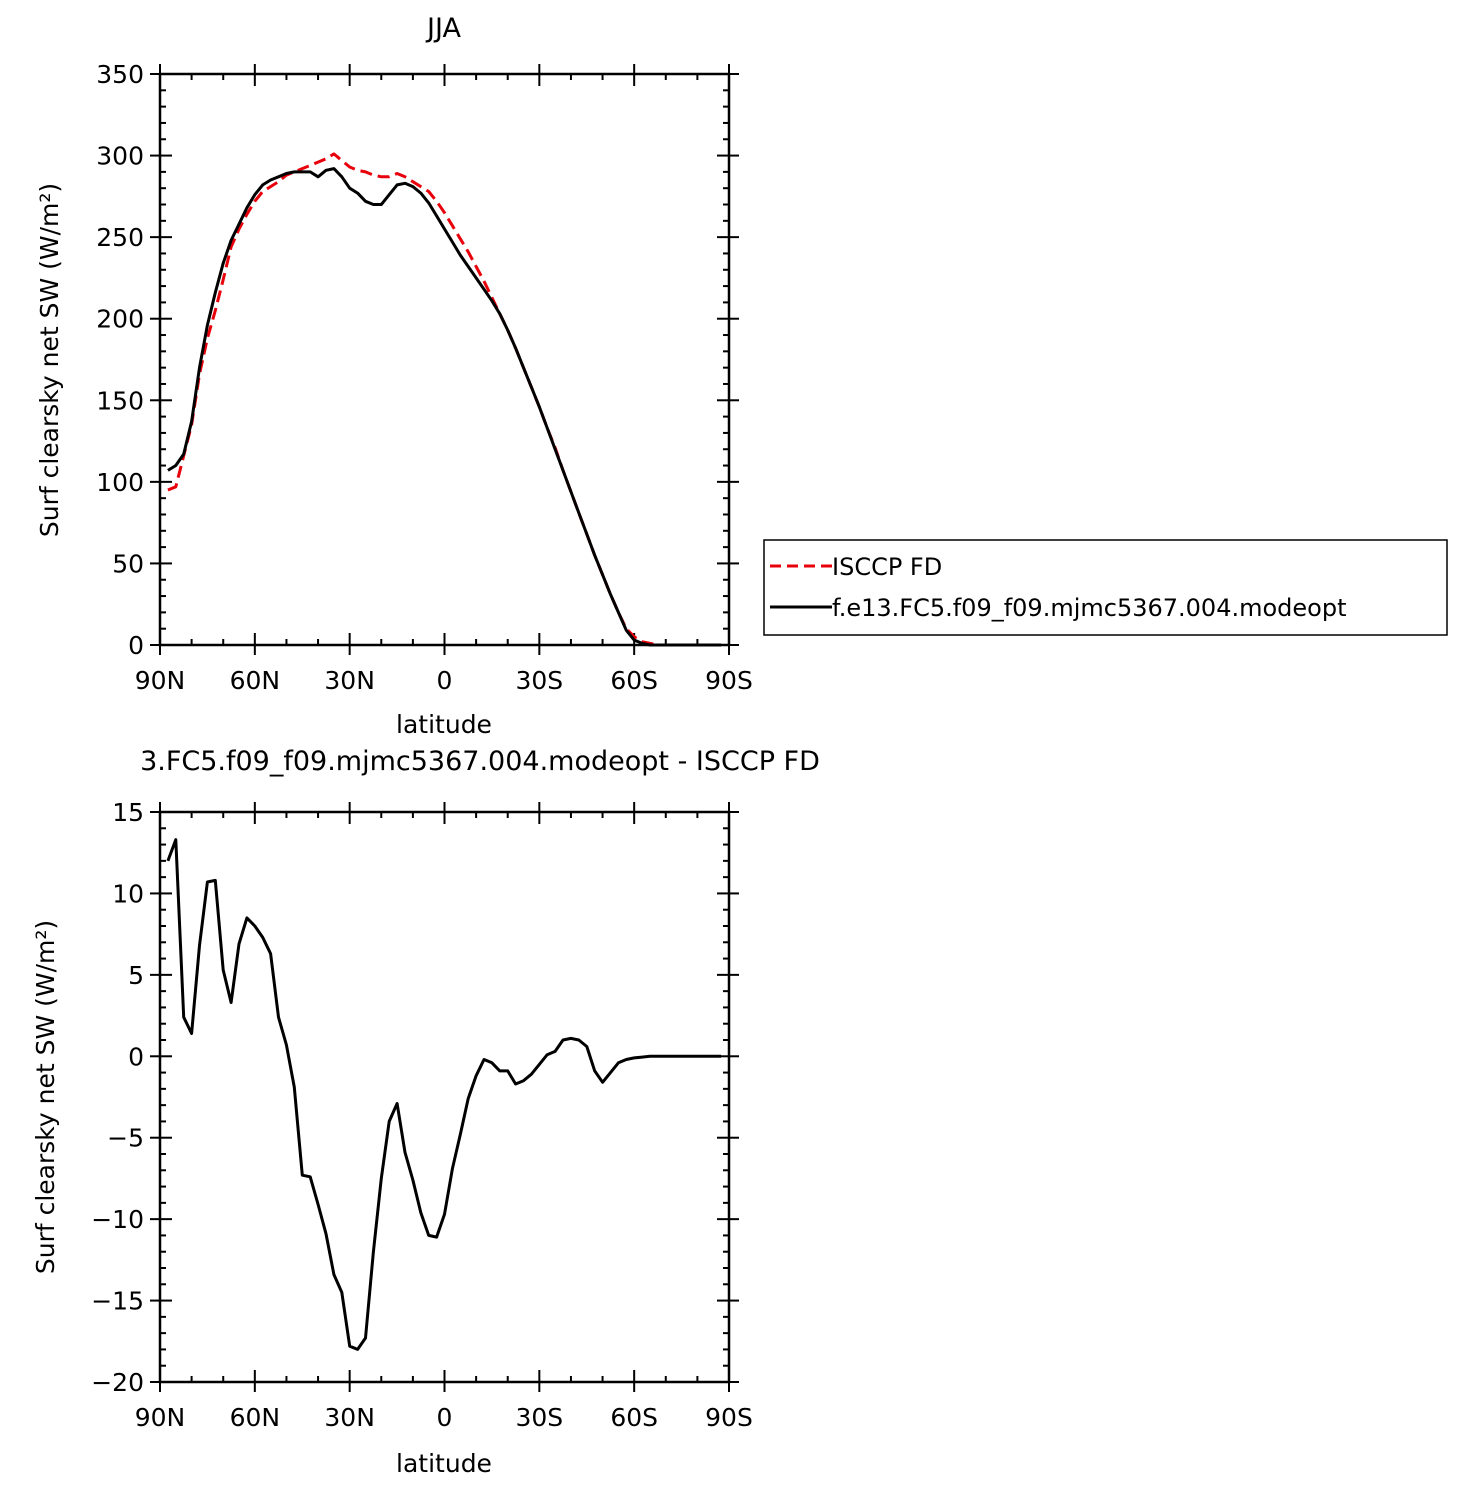 The width and height of the screenshot is (1483, 1485). What do you see at coordinates (120, 319) in the screenshot?
I see `y-tick-label: 200` at bounding box center [120, 319].